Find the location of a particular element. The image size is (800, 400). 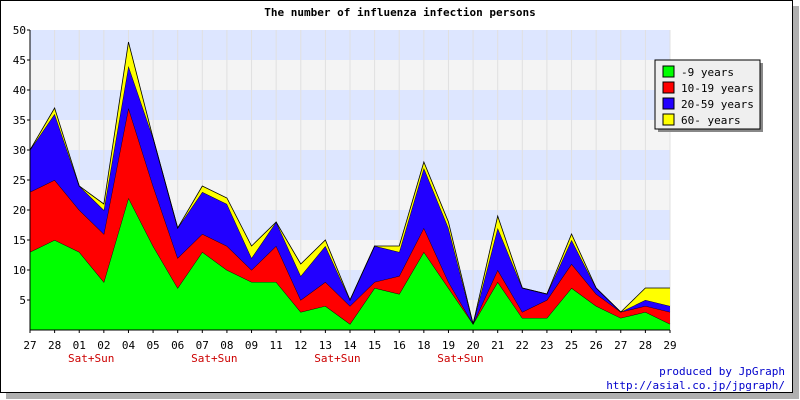

x-tick-label: 05 is located at coordinates (152, 345).